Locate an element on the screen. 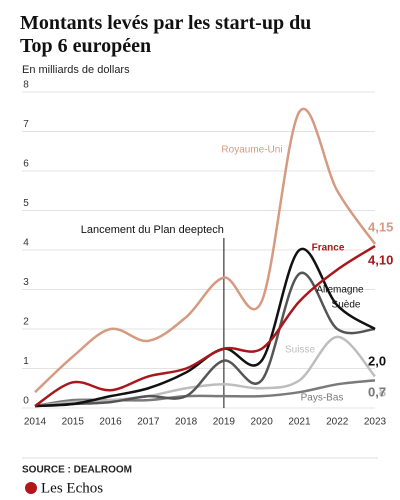  series-label: Royaume-Uni is located at coordinates (251, 150).